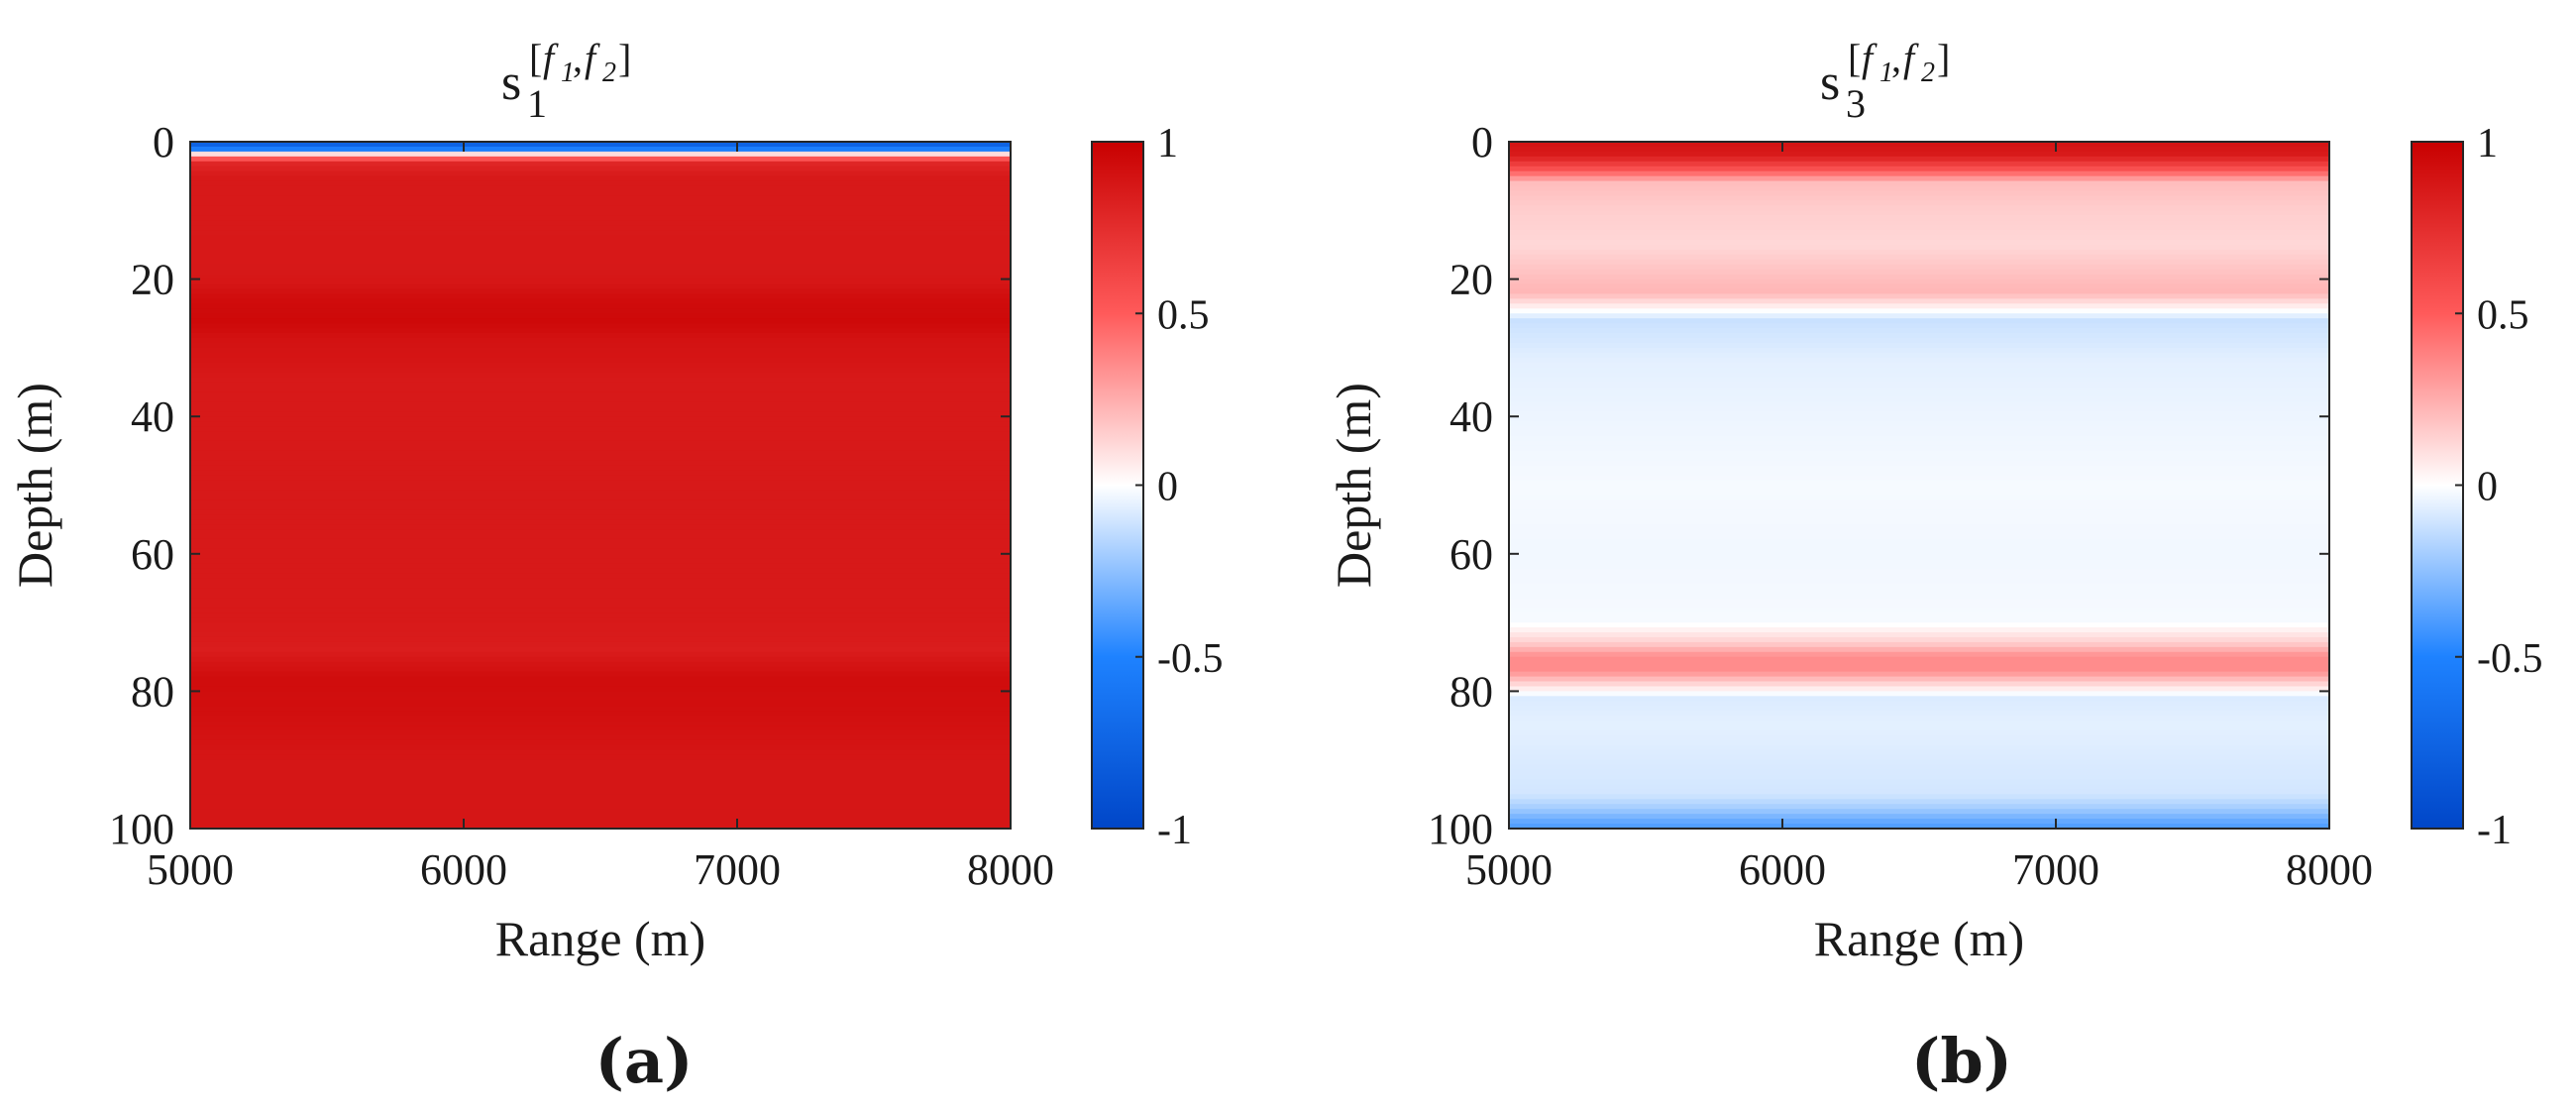 The width and height of the screenshot is (2576, 1112). Describe the element at coordinates (2437, 485) in the screenshot. I see `colorbar-gradient` at that location.